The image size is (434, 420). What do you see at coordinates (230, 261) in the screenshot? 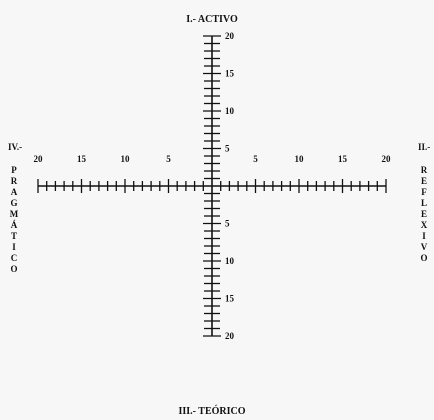
I see `bottom-tick-label: 10` at bounding box center [230, 261].